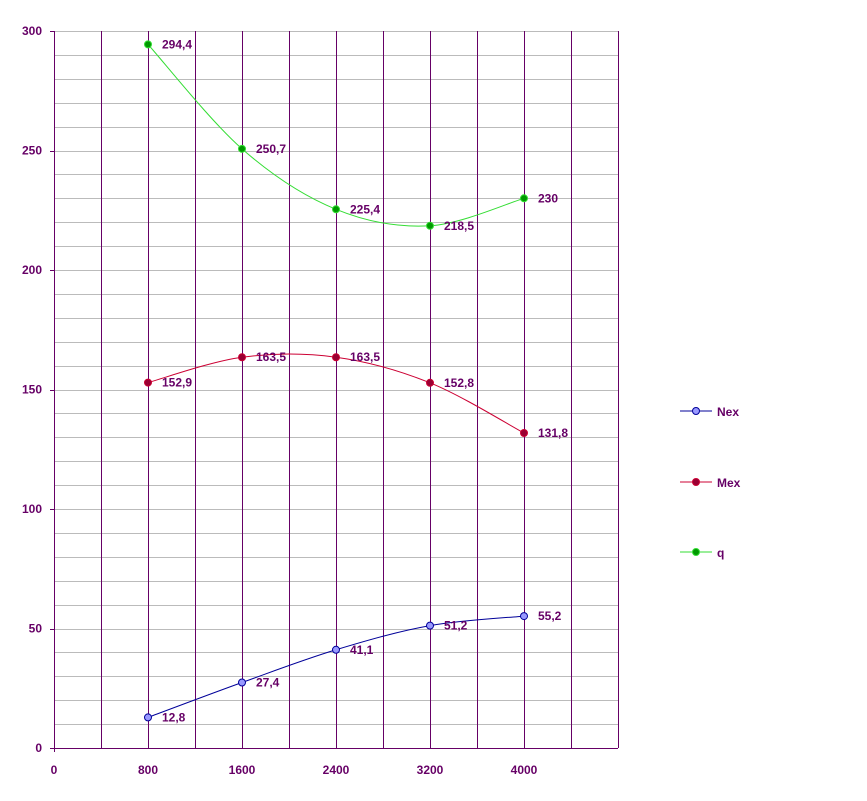  I want to click on legend-label: Nex, so click(728, 412).